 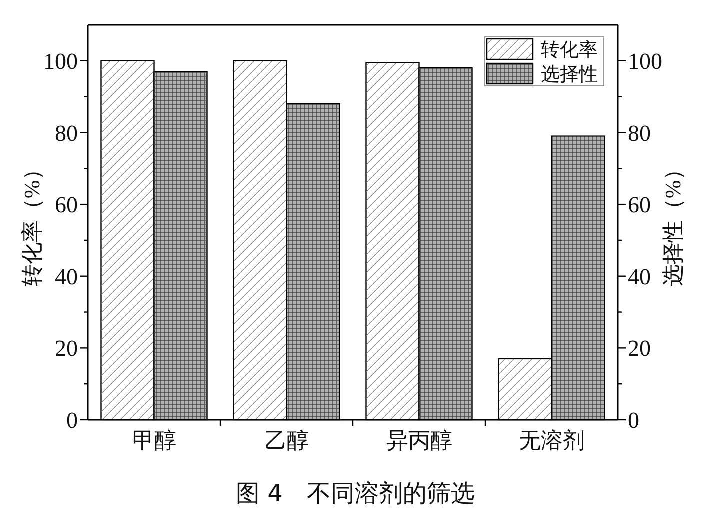 I want to click on y2-tick-label: 20, so click(x=639, y=349).